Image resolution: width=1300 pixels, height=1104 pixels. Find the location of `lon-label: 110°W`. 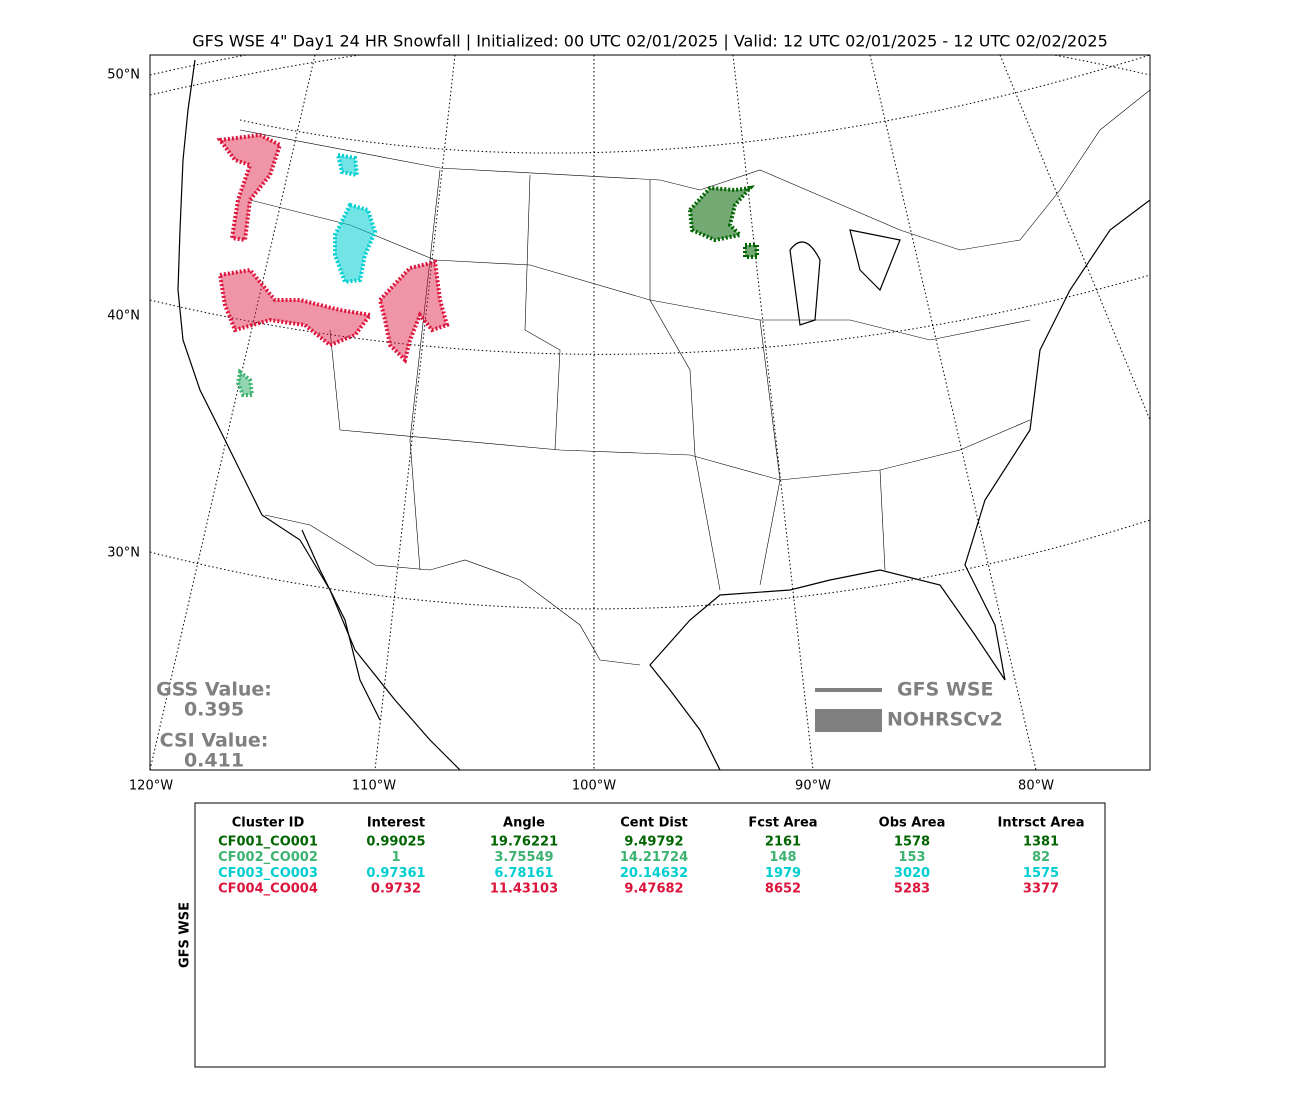

lon-label: 110°W is located at coordinates (374, 786).